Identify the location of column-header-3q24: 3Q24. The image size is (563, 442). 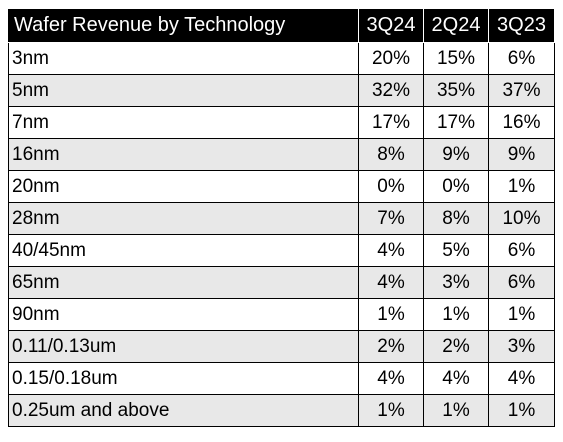
(391, 25).